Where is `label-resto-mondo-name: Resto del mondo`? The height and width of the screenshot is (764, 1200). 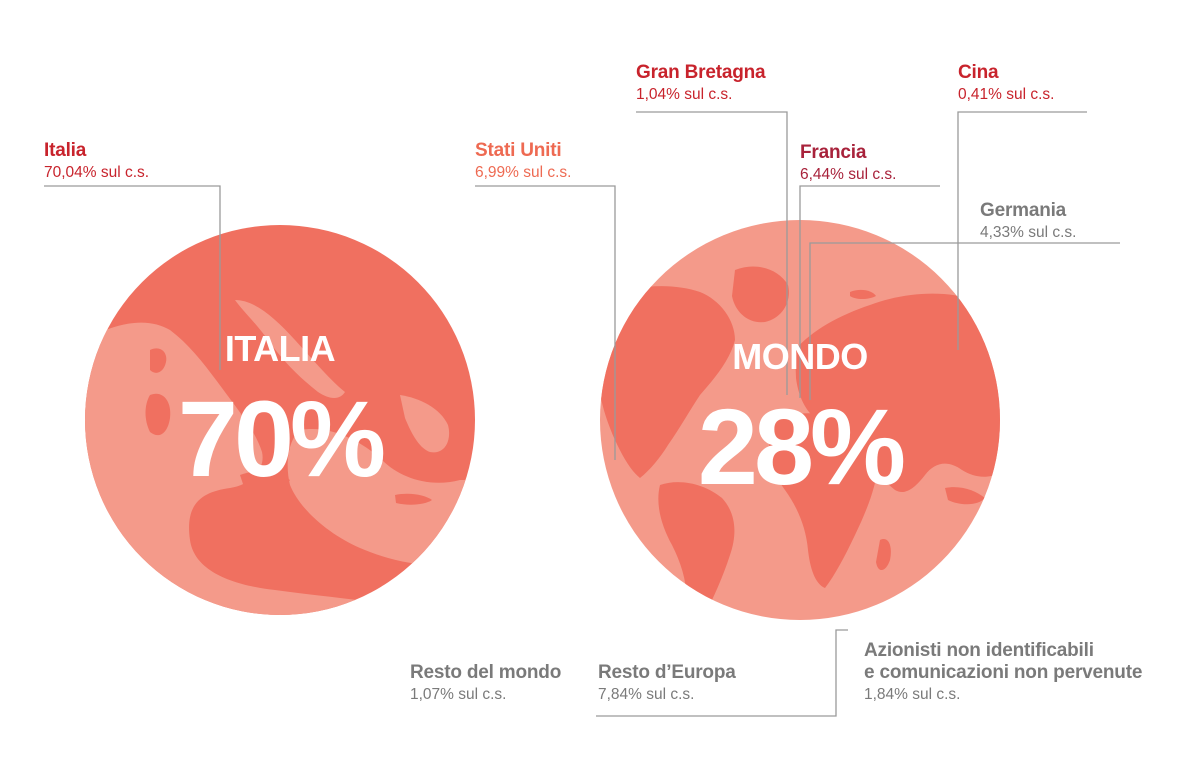 label-resto-mondo-name: Resto del mondo is located at coordinates (486, 672).